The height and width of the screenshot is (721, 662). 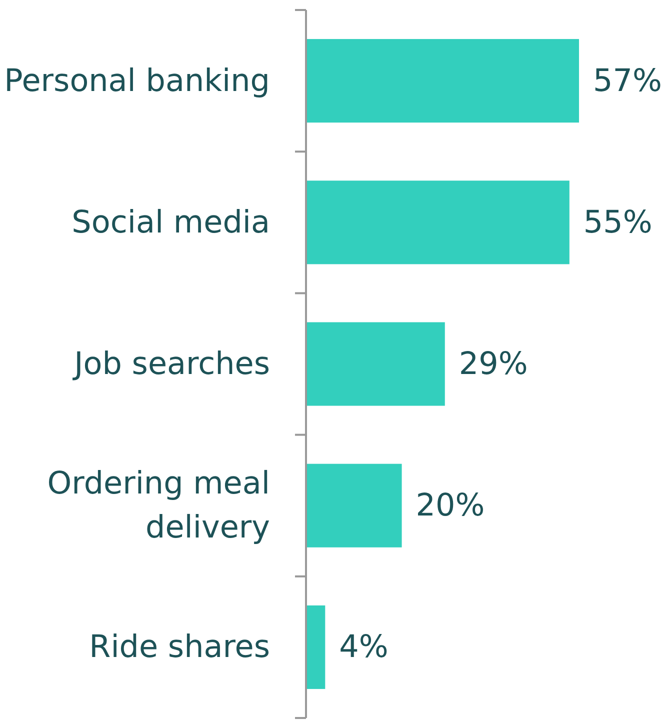 What do you see at coordinates (158, 506) in the screenshot?
I see `y-tick-label: Ordering meal delivery` at bounding box center [158, 506].